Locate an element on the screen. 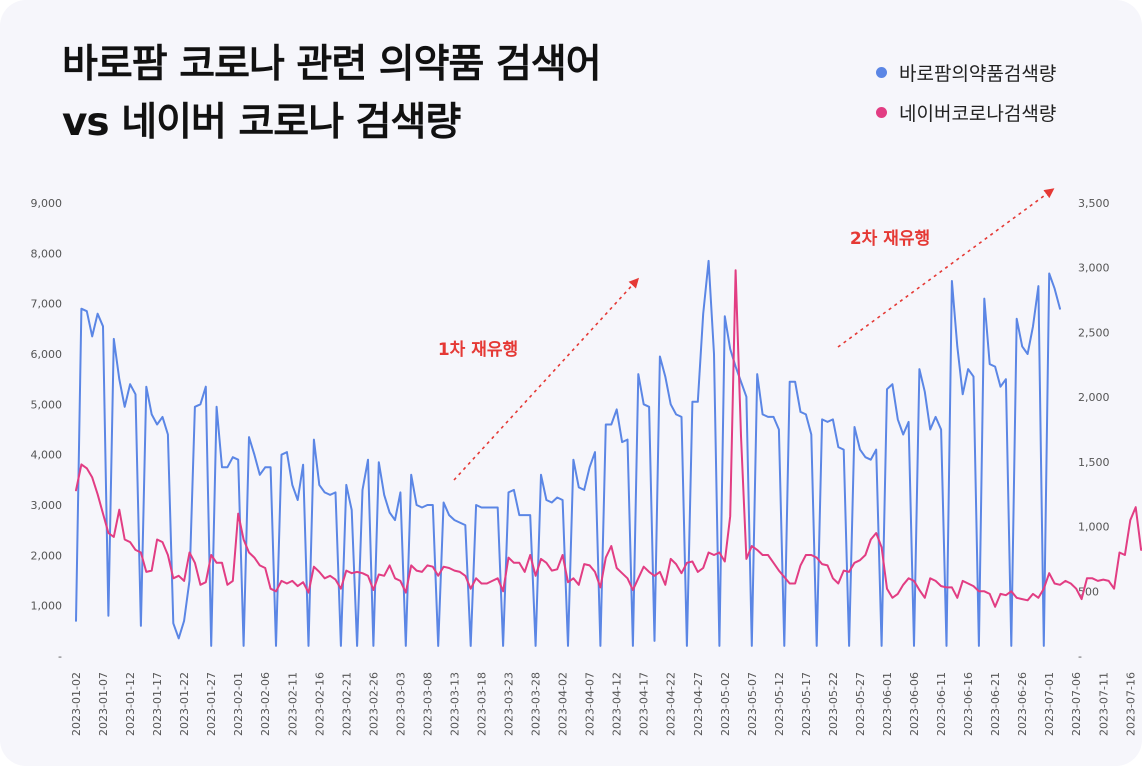 The height and width of the screenshot is (766, 1142). annotation-label-second-wave: 2차 재유행 is located at coordinates (890, 239).